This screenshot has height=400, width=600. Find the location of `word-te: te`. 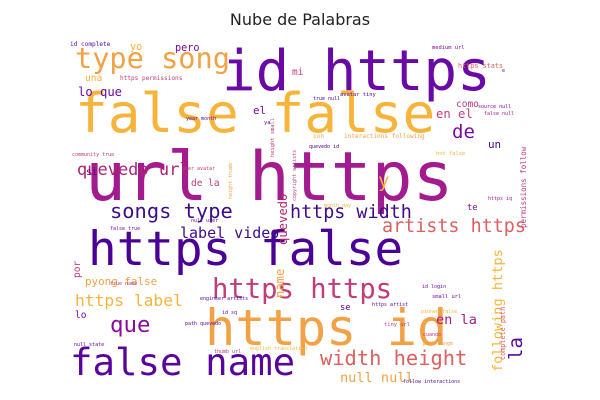

word-te: te is located at coordinates (472, 208).